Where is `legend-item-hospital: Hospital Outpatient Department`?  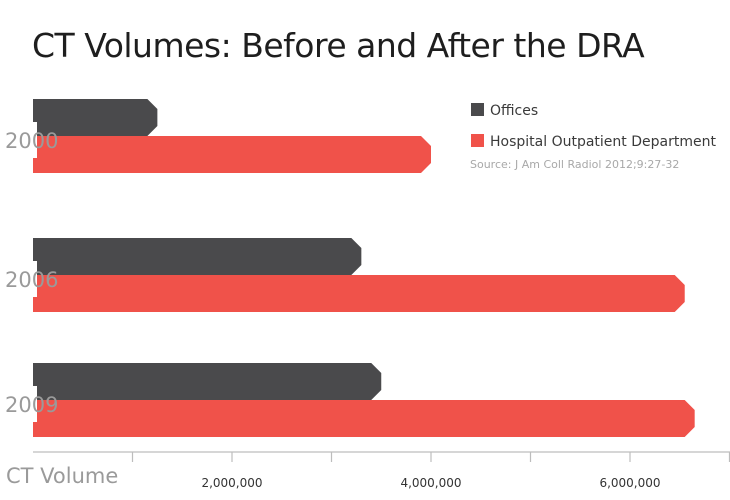 legend-item-hospital: Hospital Outpatient Department is located at coordinates (593, 142).